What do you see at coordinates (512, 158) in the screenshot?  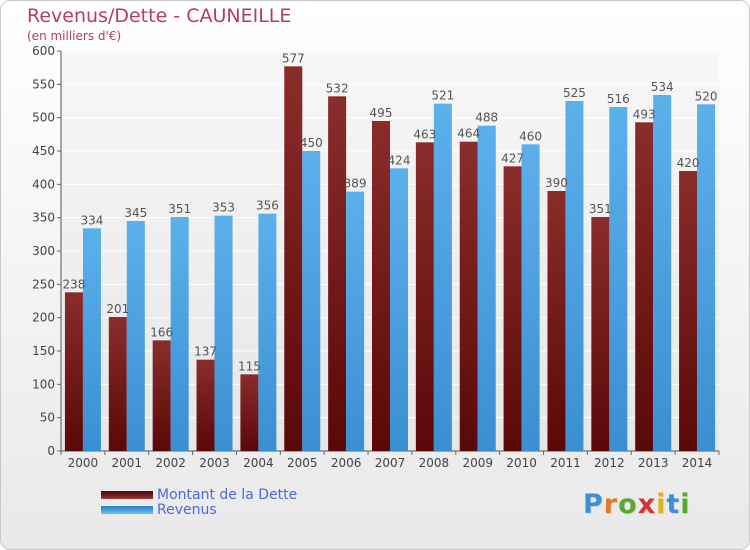 I see `data-label-debt: 427` at bounding box center [512, 158].